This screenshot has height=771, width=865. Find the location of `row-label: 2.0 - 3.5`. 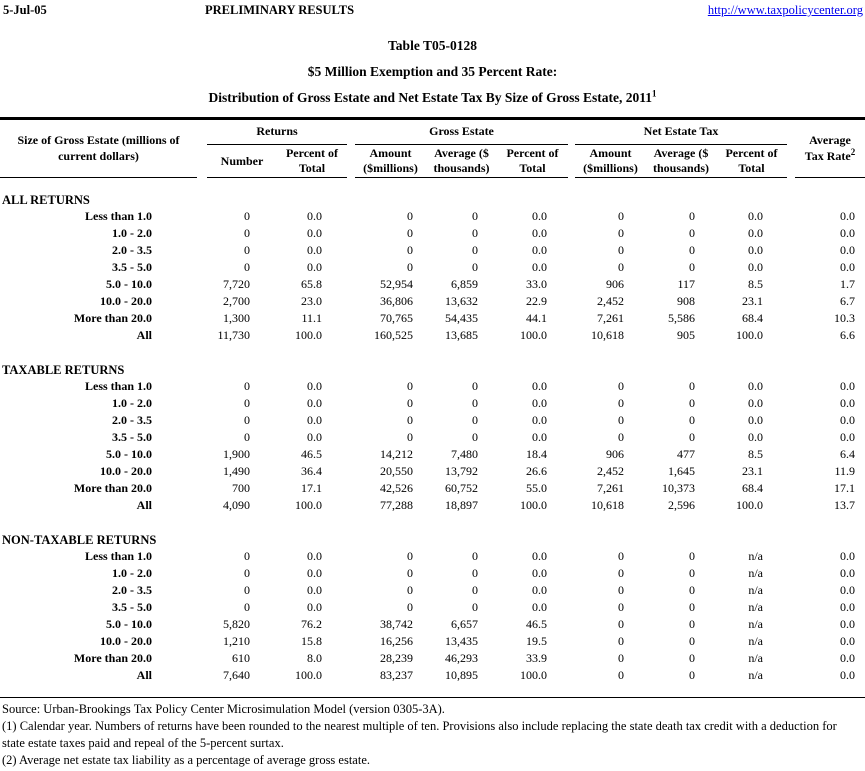

row-label: 2.0 - 3.5 is located at coordinates (132, 589).